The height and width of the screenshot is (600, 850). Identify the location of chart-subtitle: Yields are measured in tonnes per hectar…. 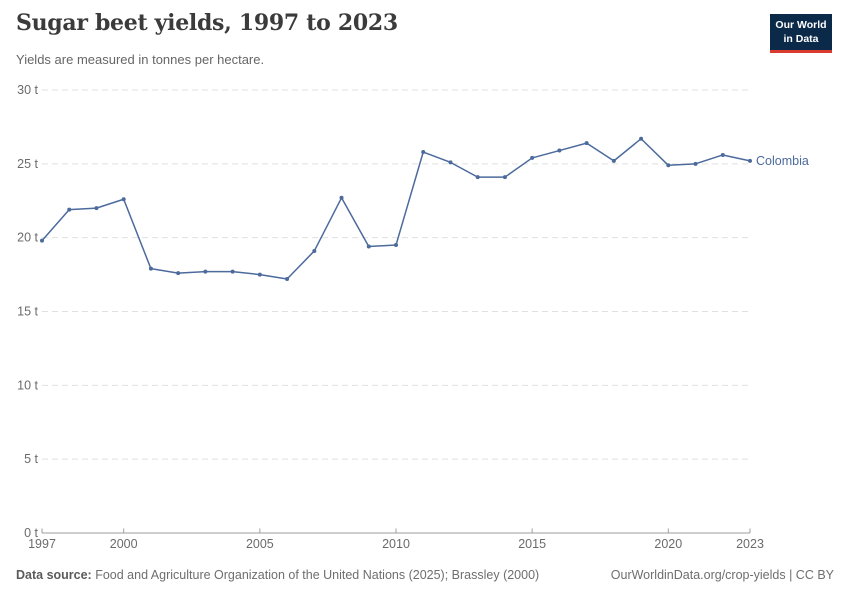
(140, 59).